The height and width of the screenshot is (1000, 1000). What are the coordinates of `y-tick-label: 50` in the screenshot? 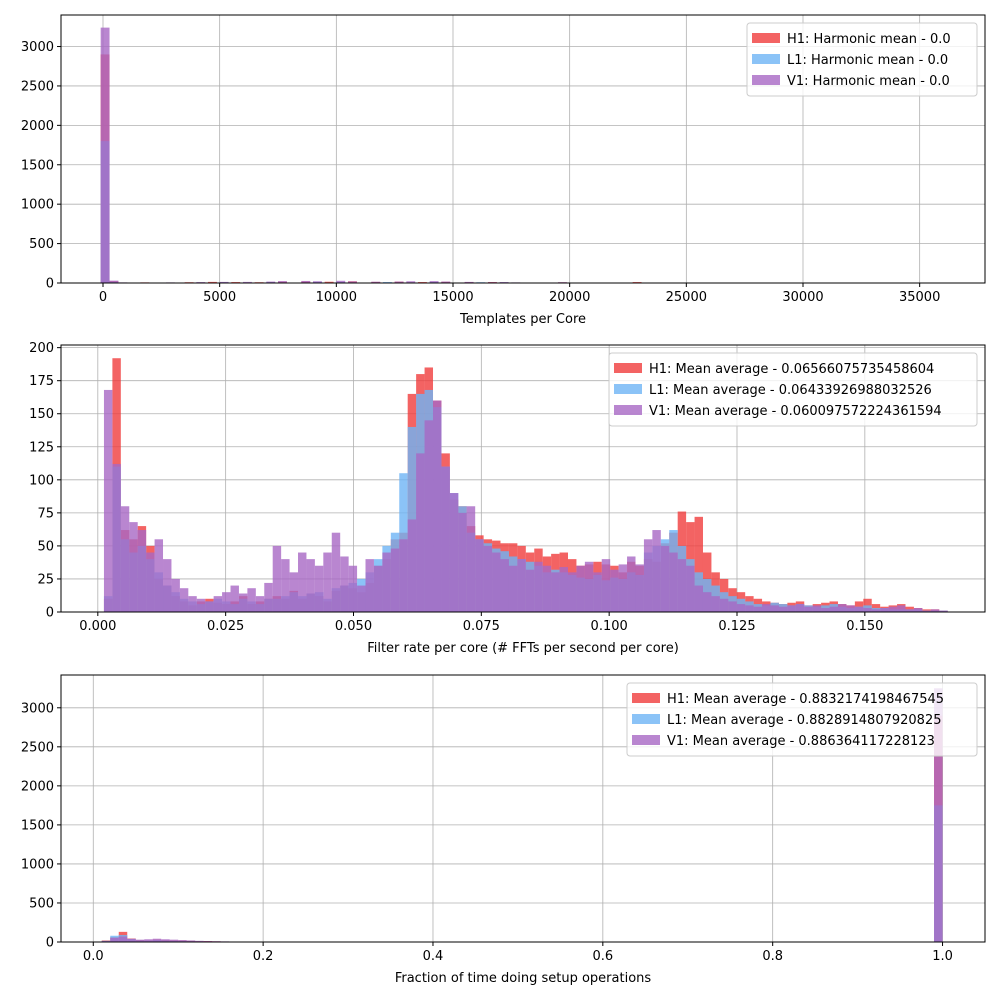 It's located at (45, 546).